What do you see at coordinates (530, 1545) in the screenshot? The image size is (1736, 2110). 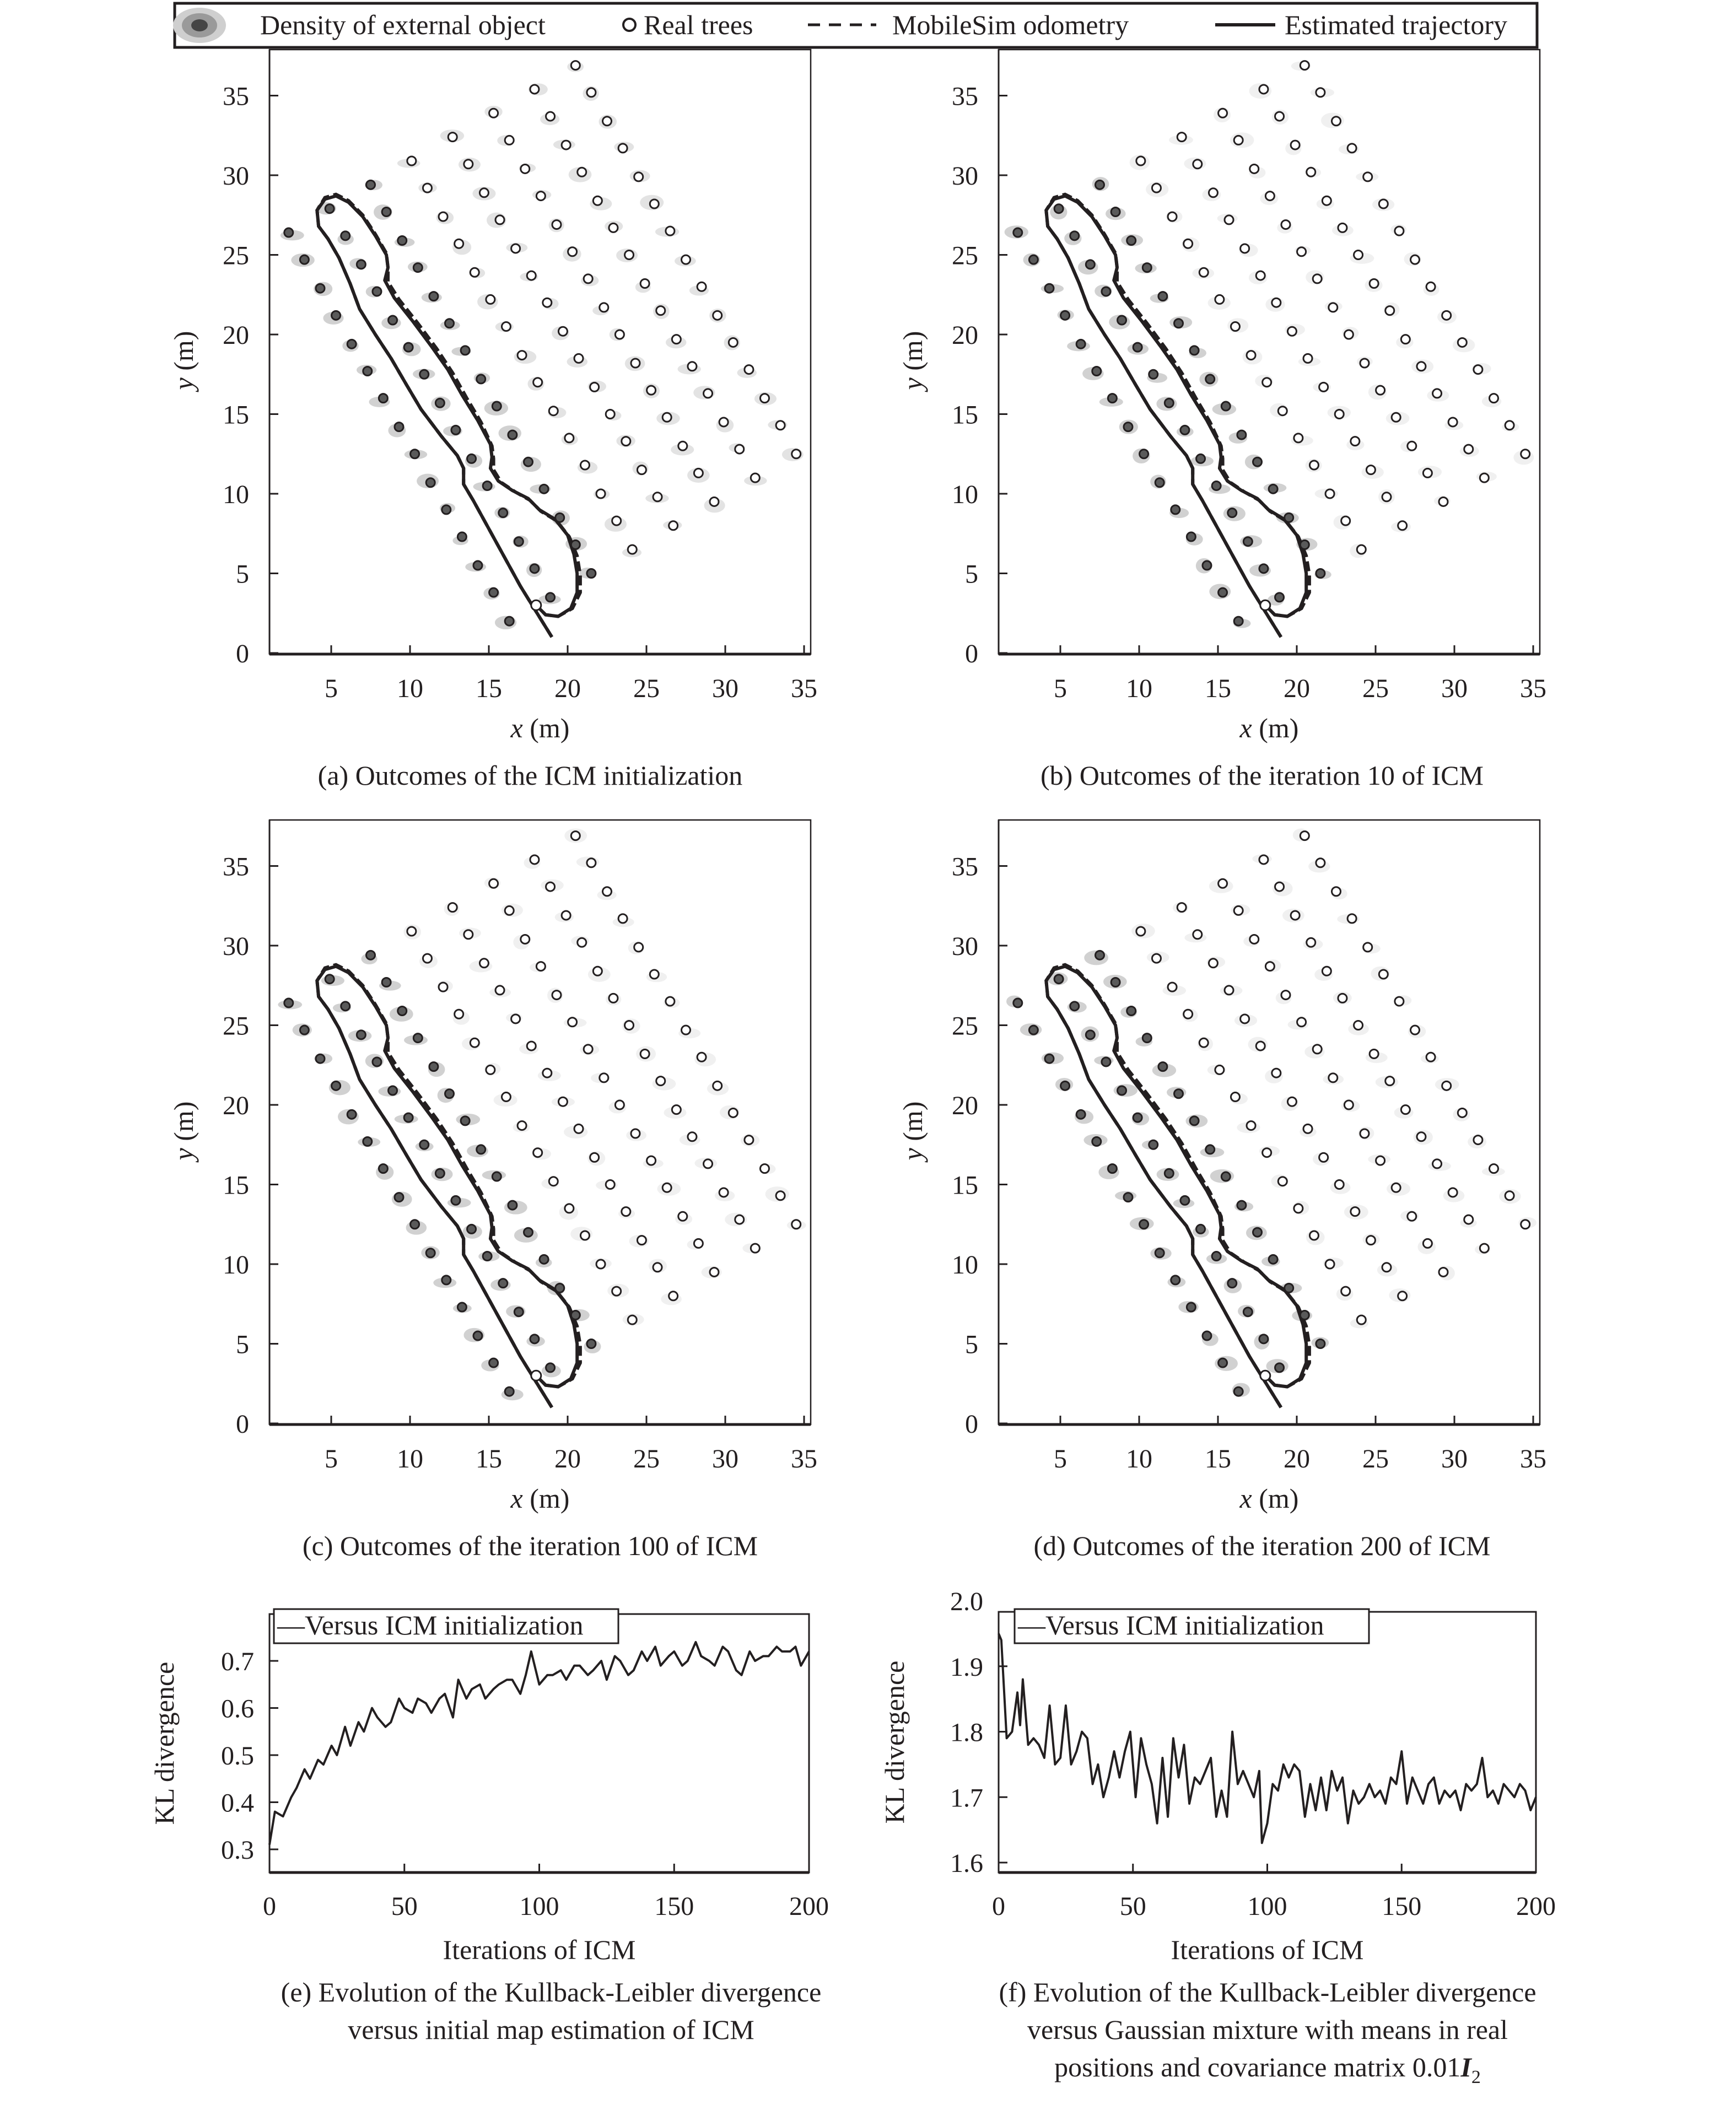 I see `caption-c: (c) Outcomes of the iteration 100 of ICM` at bounding box center [530, 1545].